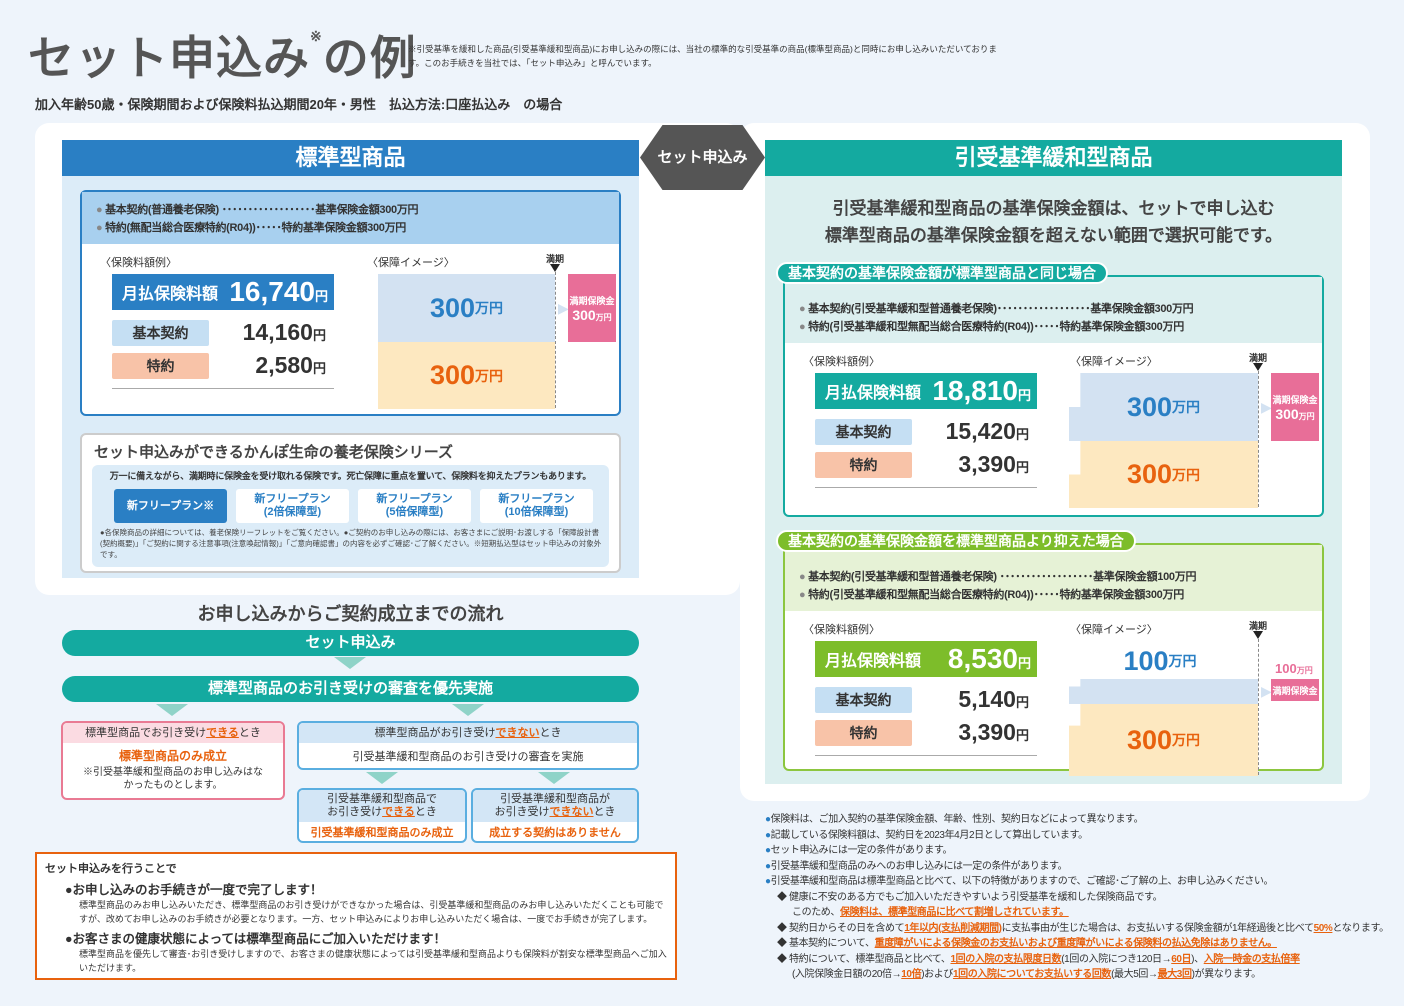  Describe the element at coordinates (316, 36) in the screenshot. I see `title-mark: ※` at that location.